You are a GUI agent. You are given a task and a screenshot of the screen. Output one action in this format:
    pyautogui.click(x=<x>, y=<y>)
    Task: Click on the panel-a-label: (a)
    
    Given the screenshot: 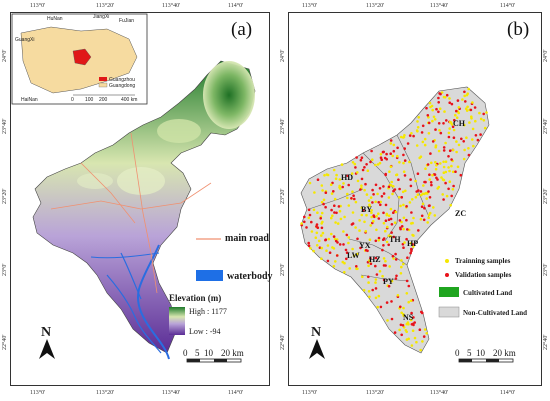 What is the action you would take?
    pyautogui.click(x=242, y=29)
    